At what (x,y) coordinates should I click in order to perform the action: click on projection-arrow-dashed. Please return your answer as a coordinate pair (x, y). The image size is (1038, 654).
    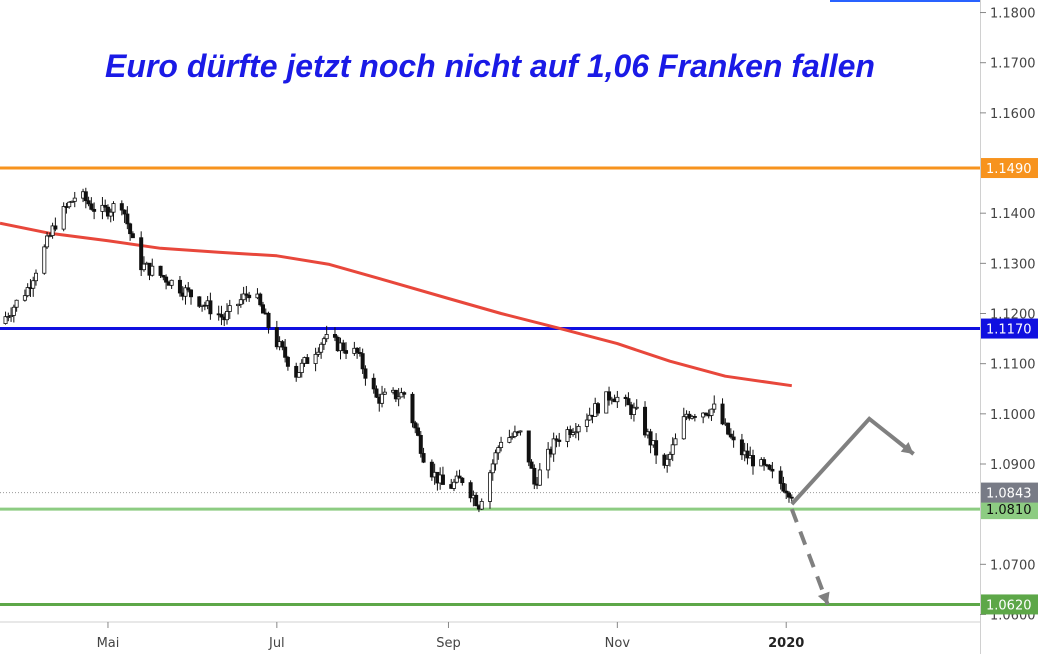
    Looking at the image, I should click on (809, 557).